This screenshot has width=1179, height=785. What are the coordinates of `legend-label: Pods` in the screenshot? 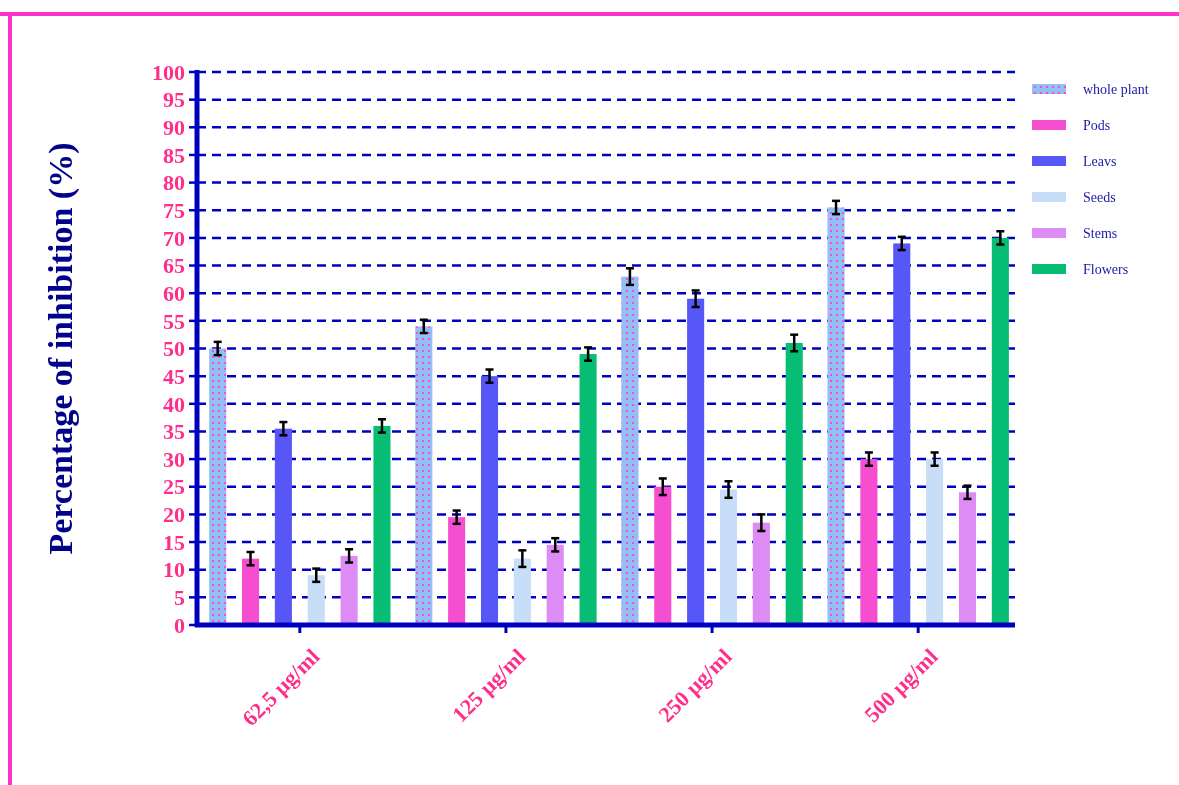 It's located at (1097, 125).